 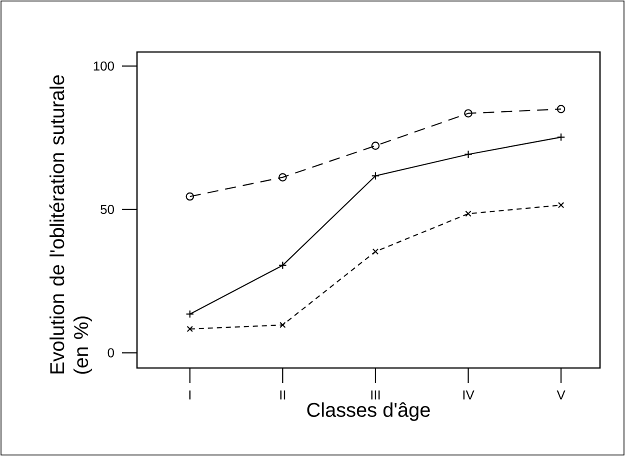 What do you see at coordinates (190, 395) in the screenshot?
I see `x-tick-label: I` at bounding box center [190, 395].